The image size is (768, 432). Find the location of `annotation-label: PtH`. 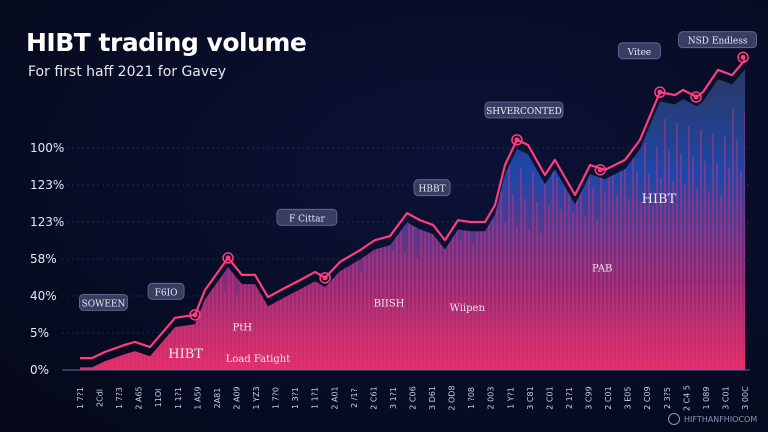

annotation-label: PtH is located at coordinates (243, 327).